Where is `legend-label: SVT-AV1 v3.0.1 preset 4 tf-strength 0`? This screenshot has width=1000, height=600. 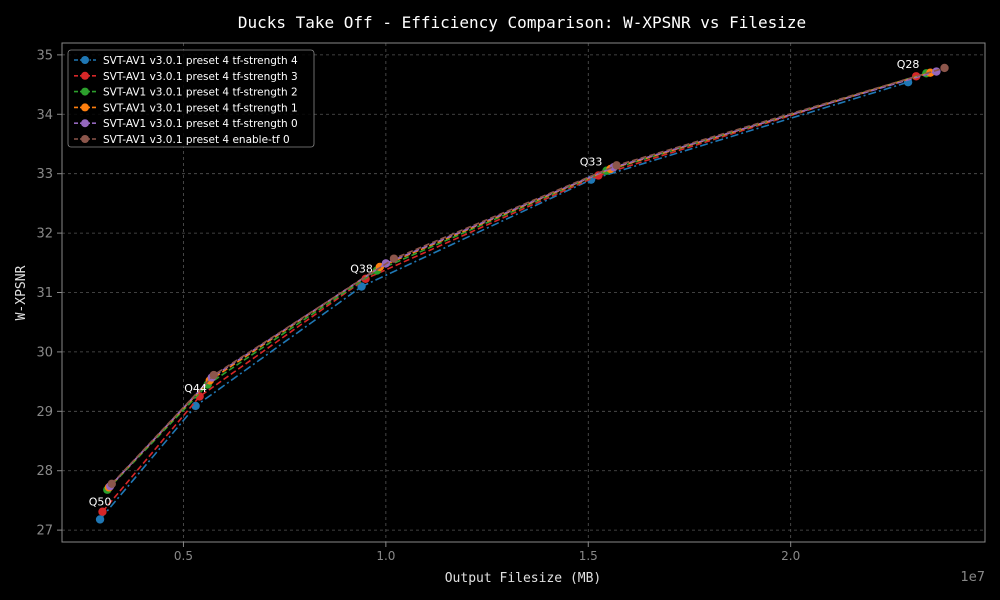 legend-label: SVT-AV1 v3.0.1 preset 4 tf-strength 0 is located at coordinates (200, 124).